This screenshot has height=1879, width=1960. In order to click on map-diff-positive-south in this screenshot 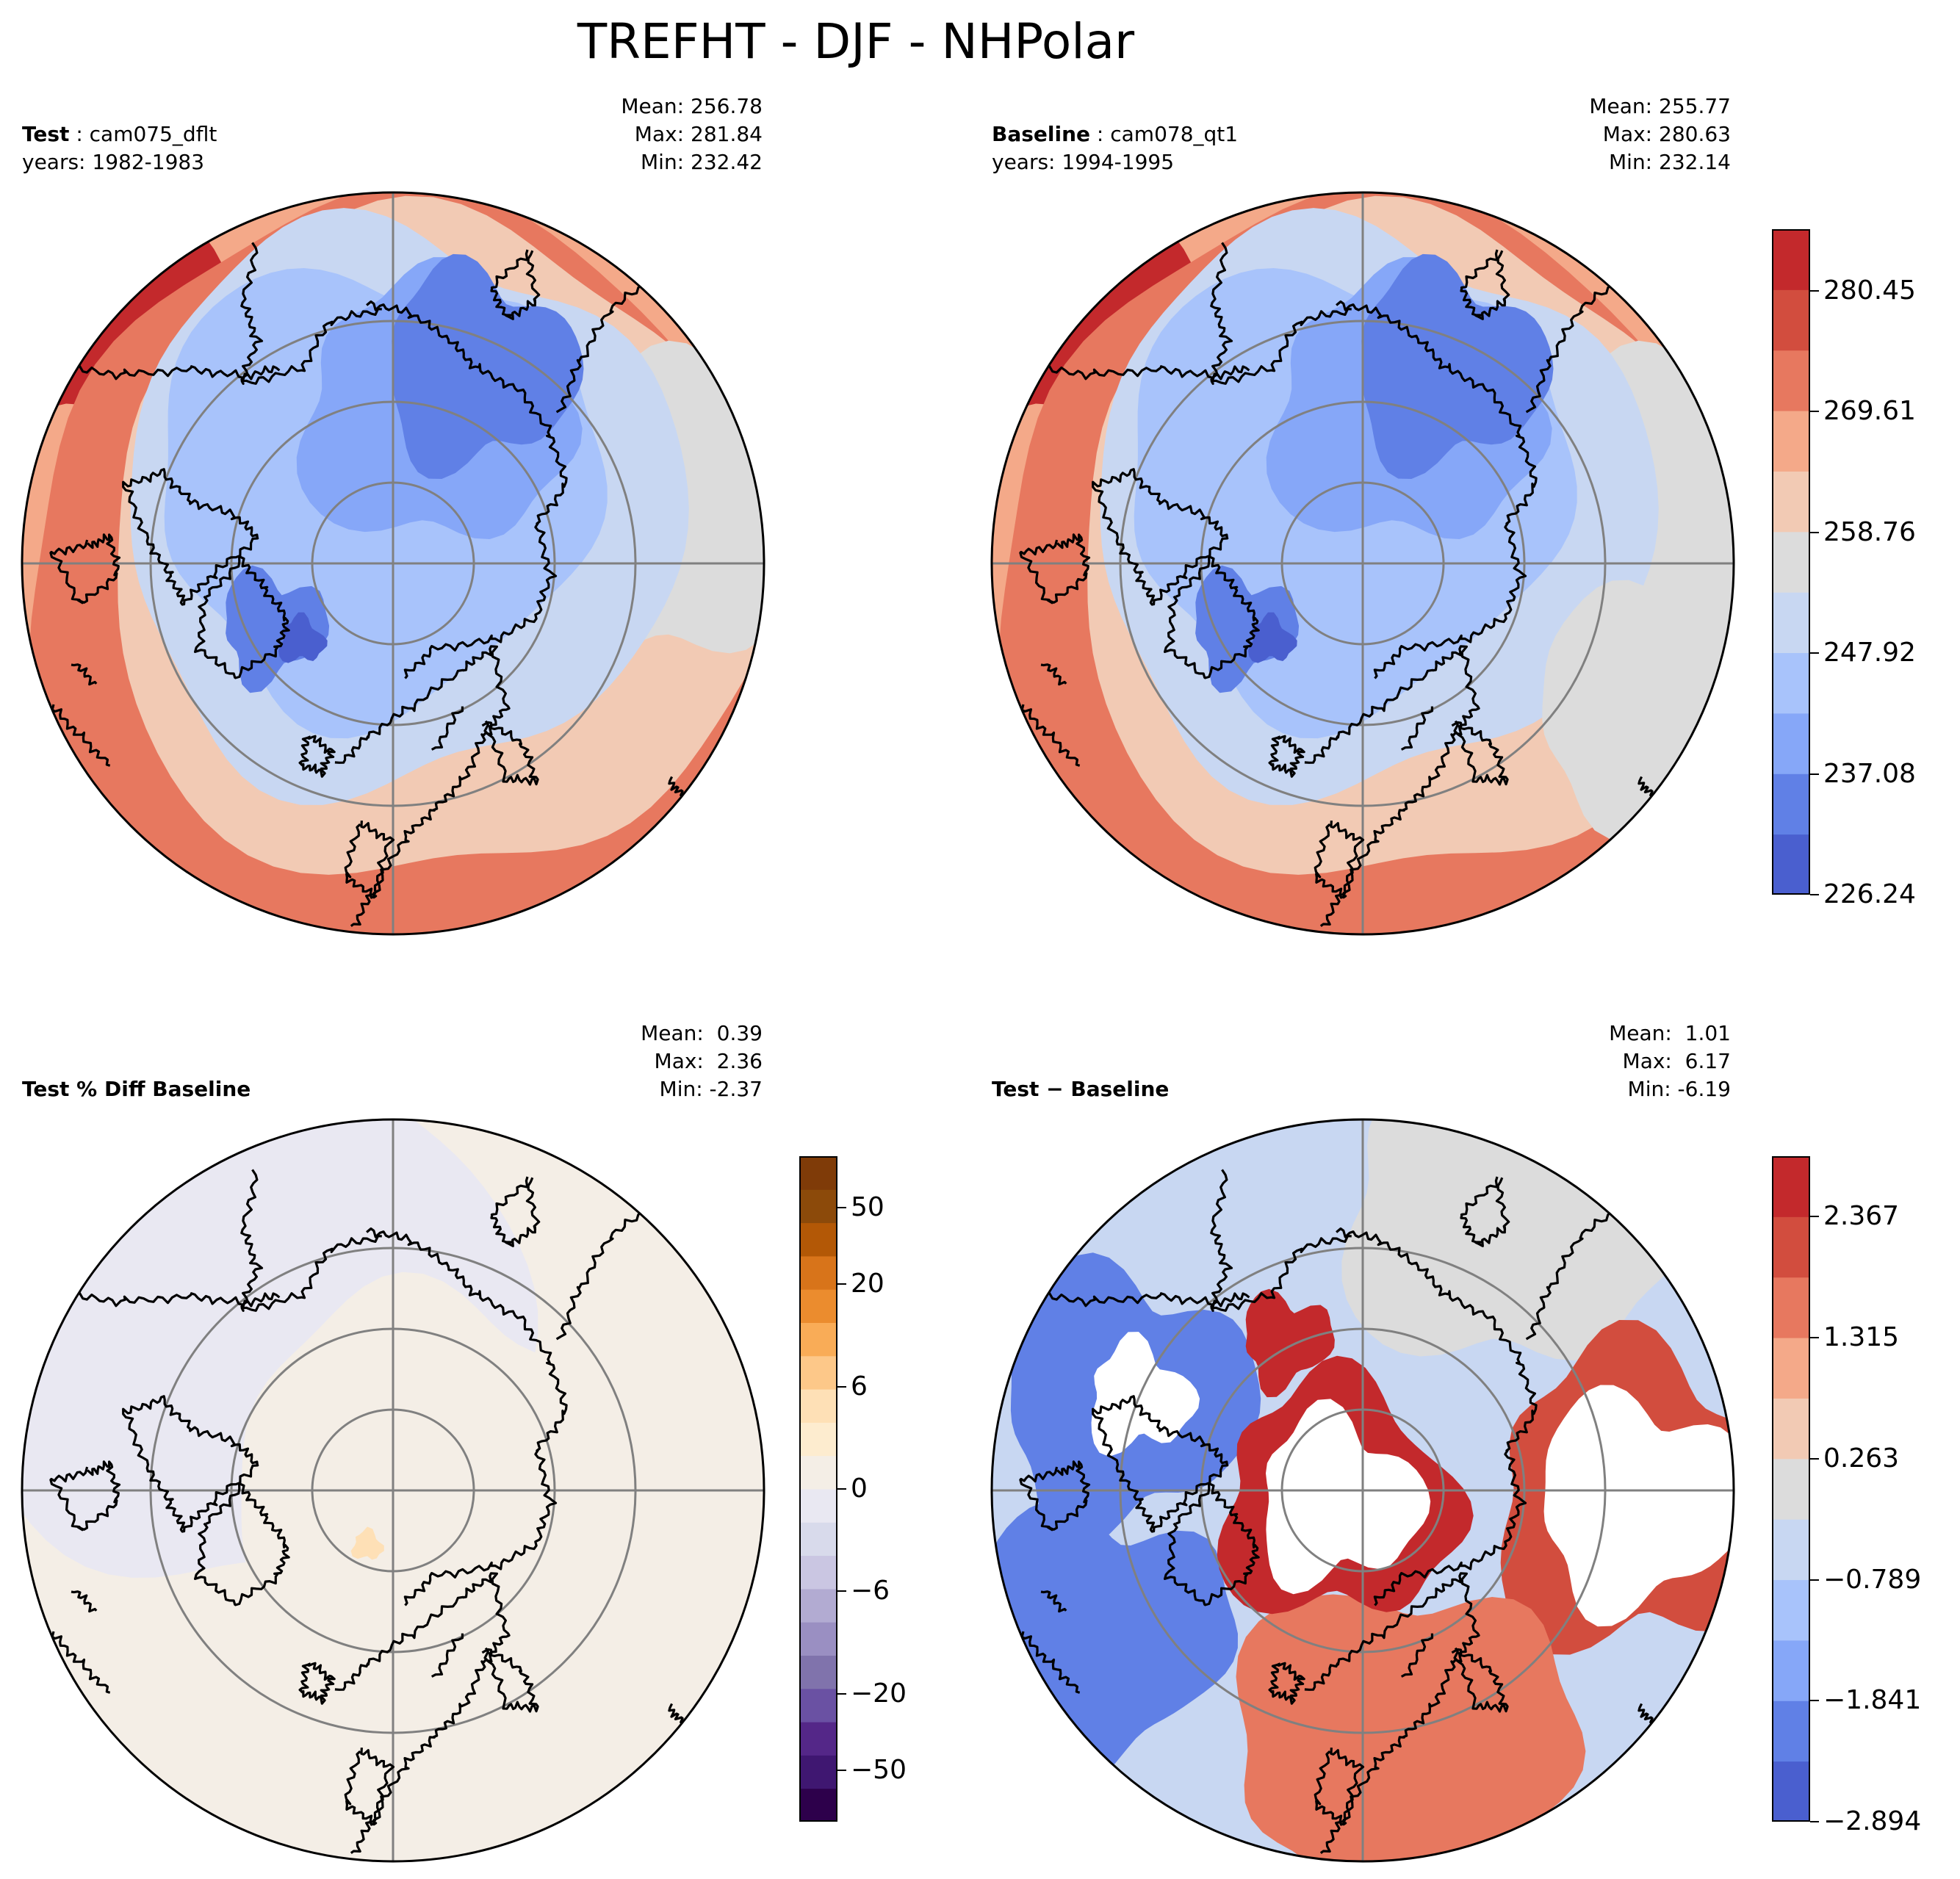, I will do `click(1411, 1727)`.